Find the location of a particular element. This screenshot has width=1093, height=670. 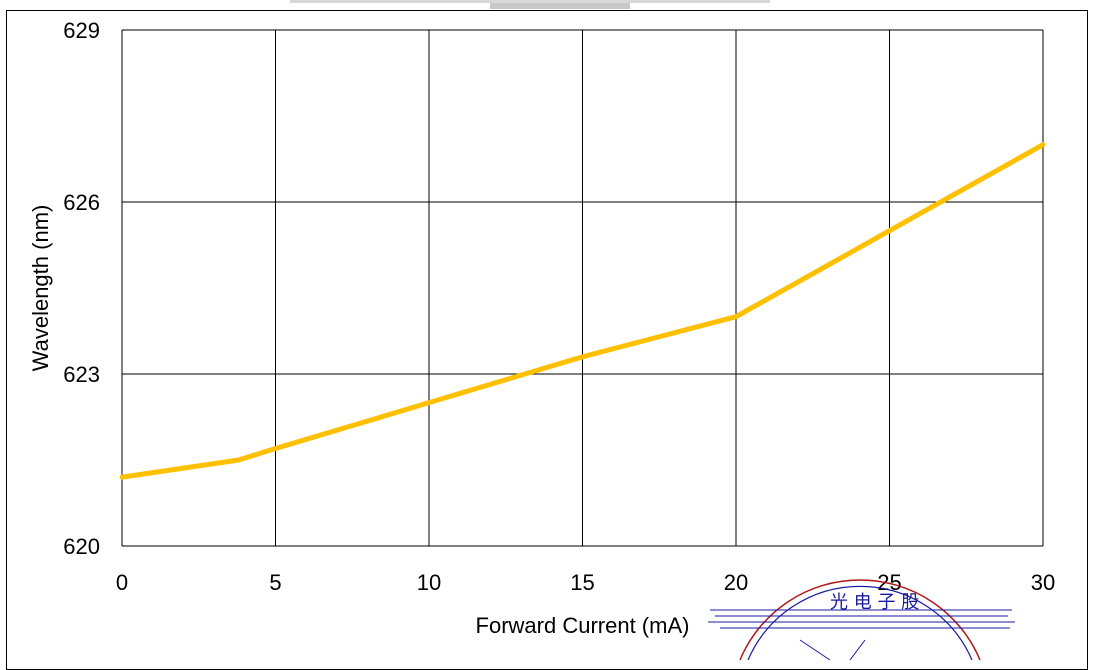

y-tick-label: 620 is located at coordinates (81, 546).